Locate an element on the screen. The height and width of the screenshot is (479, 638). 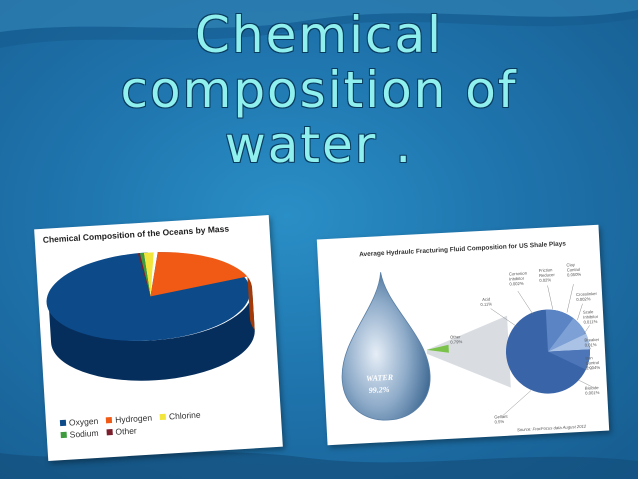
label-line: 0.050% is located at coordinates (574, 275).